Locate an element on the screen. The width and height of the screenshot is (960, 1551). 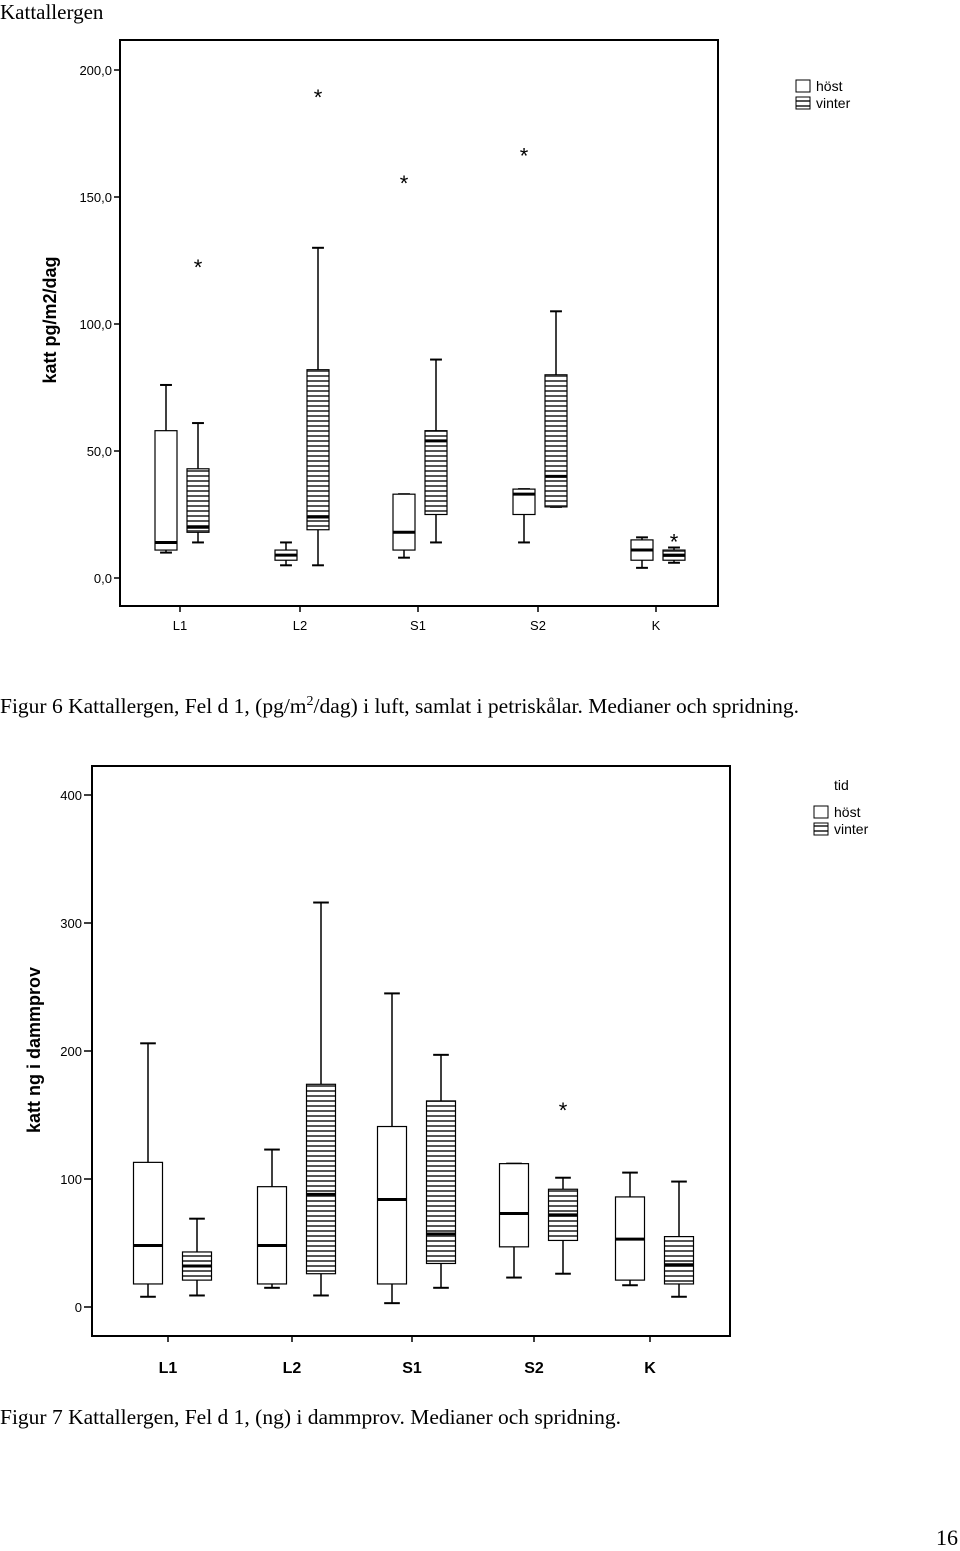
box-höst-S1: * is located at coordinates (404, 365).